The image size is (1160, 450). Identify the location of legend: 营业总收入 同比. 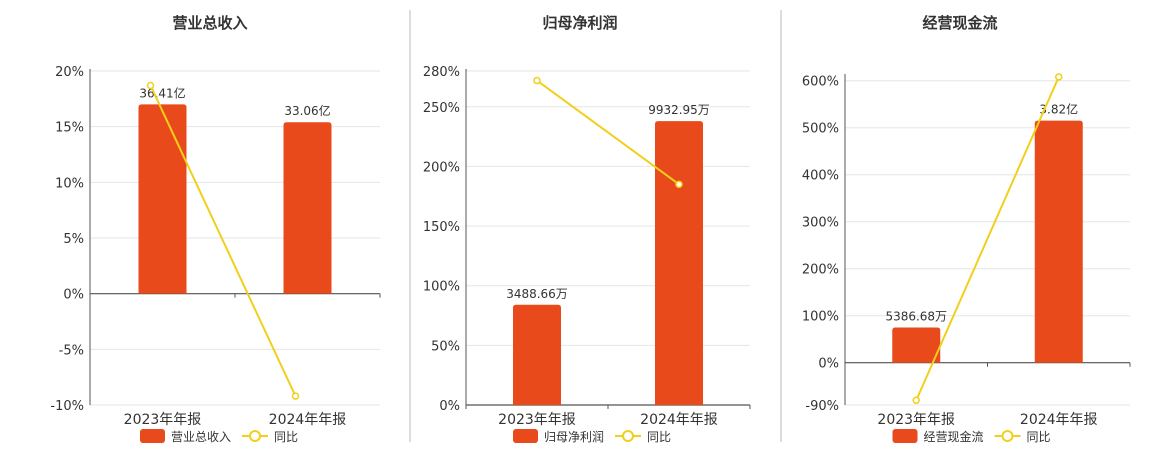
(219, 436).